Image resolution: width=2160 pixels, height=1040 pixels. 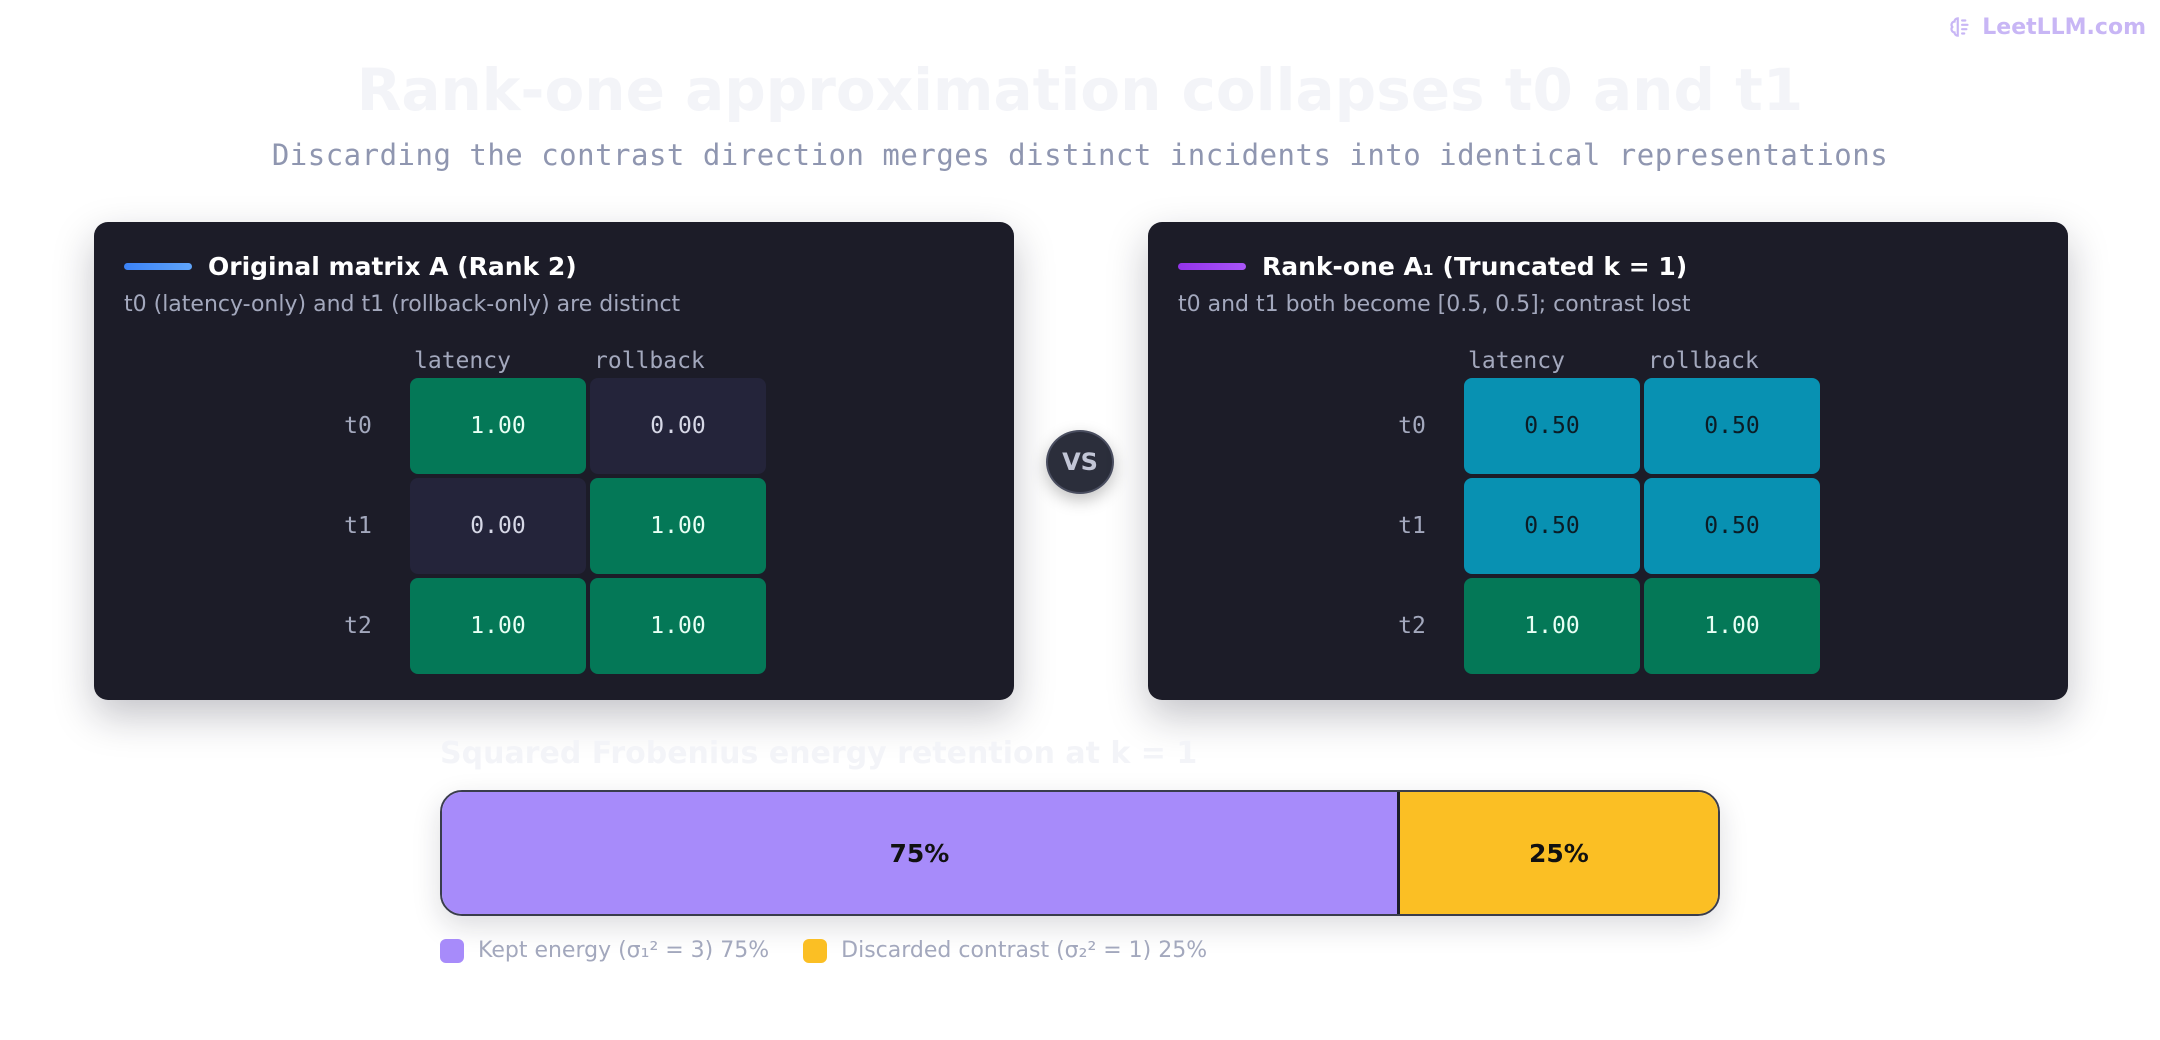 What do you see at coordinates (2064, 27) in the screenshot?
I see `brand-name: LeetLLM.com` at bounding box center [2064, 27].